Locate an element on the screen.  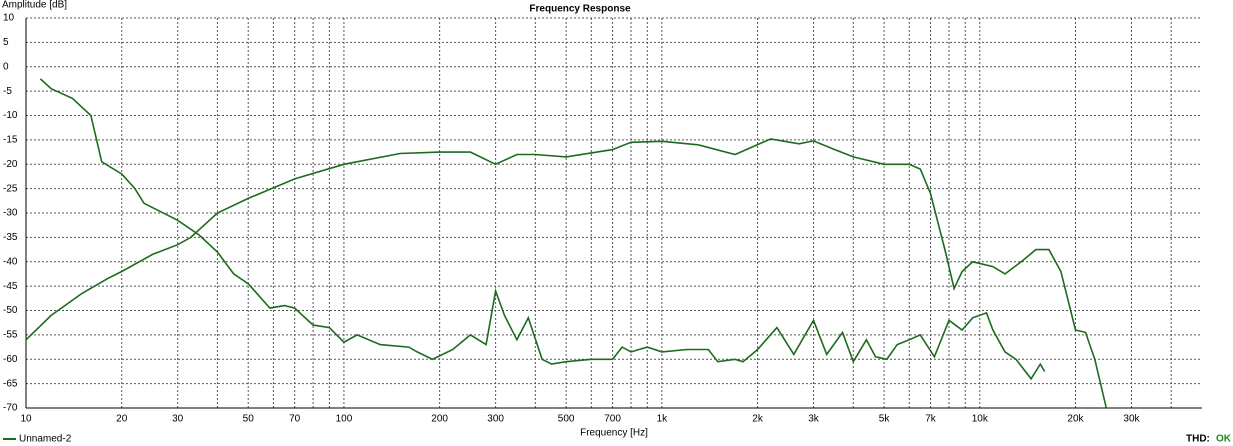
x-tick-label: 100 is located at coordinates (344, 419).